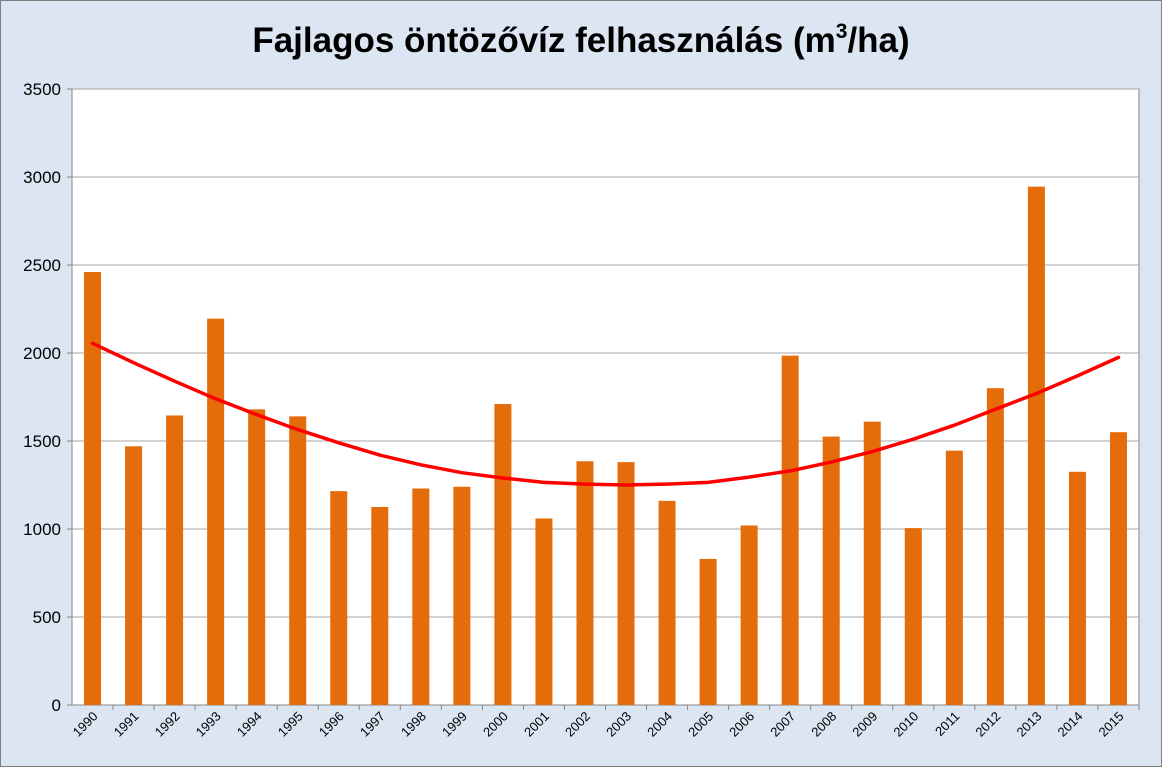 The image size is (1162, 767). I want to click on bar-2014, so click(1077, 588).